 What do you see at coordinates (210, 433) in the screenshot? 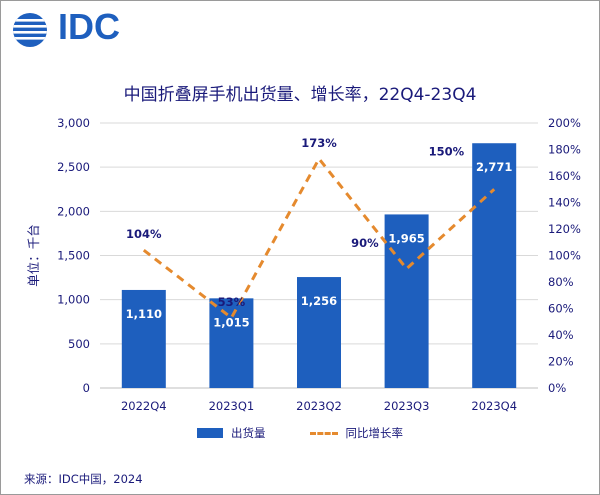
I see `legend-bar-swatch` at bounding box center [210, 433].